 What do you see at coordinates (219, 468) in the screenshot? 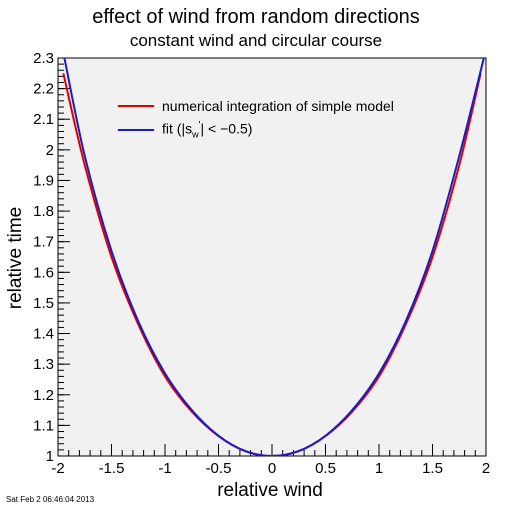
I see `x-tick-label: -0.5` at bounding box center [219, 468].